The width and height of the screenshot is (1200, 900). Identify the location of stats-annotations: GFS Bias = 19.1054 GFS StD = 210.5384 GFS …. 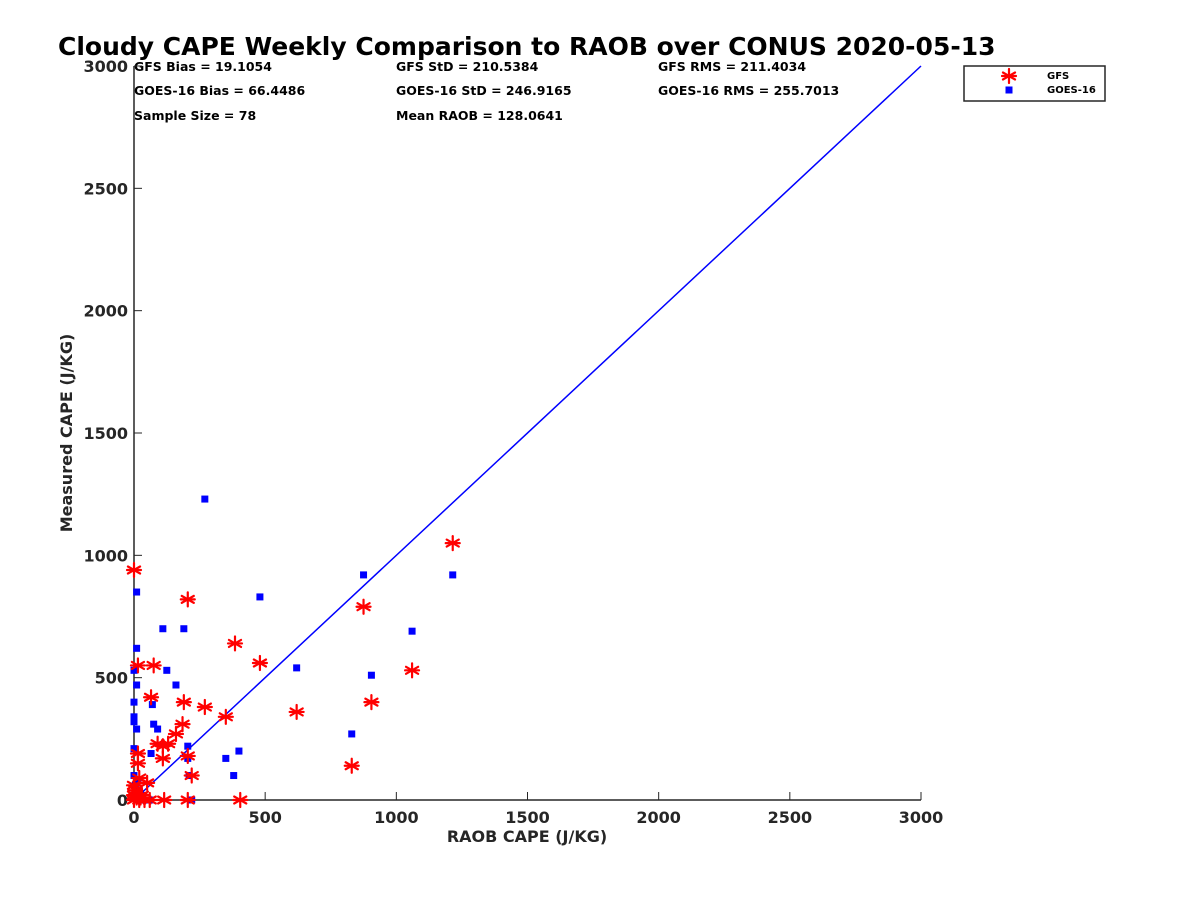
(486, 91).